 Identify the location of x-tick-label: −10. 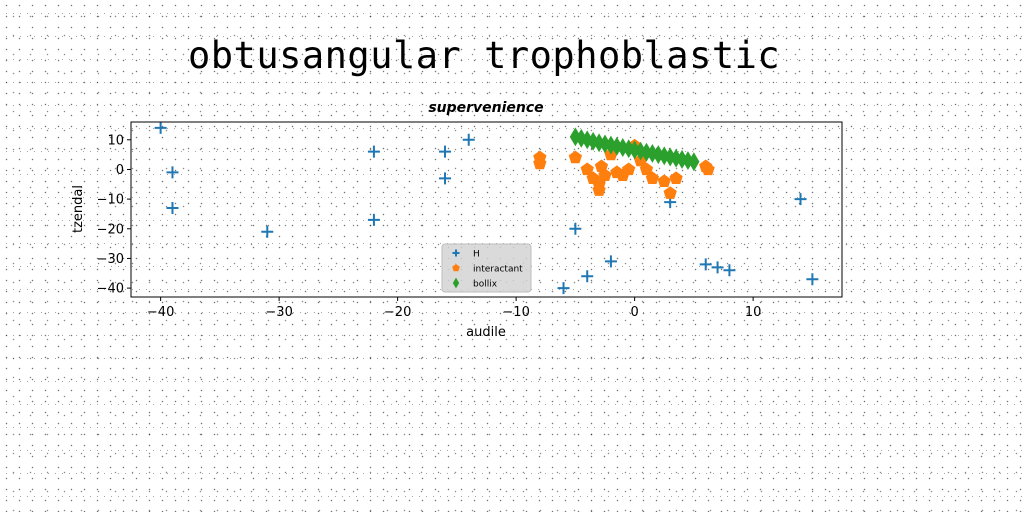
(515, 312).